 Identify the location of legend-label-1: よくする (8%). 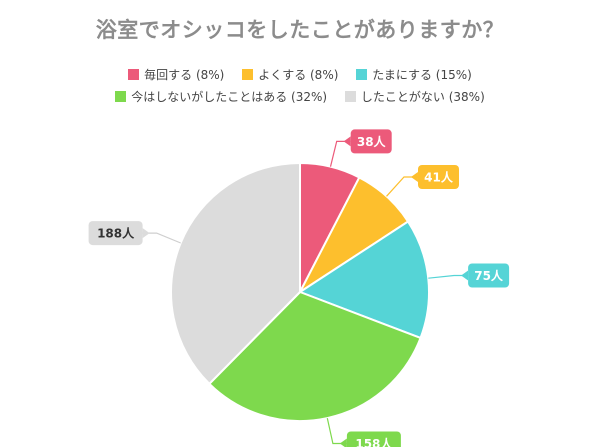
(298, 75).